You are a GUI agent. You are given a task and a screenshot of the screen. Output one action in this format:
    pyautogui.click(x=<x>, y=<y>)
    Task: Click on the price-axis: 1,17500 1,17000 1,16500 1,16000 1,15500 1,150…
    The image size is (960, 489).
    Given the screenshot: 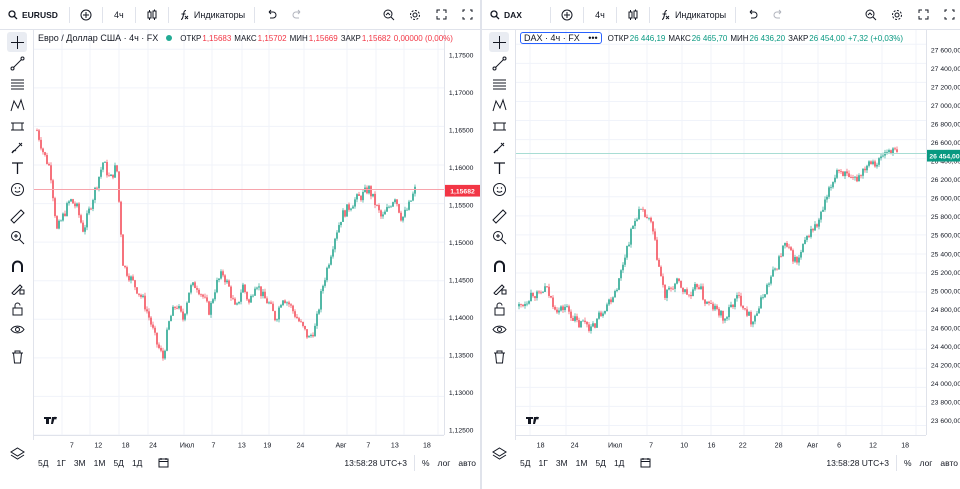 What is the action you would take?
    pyautogui.click(x=462, y=232)
    